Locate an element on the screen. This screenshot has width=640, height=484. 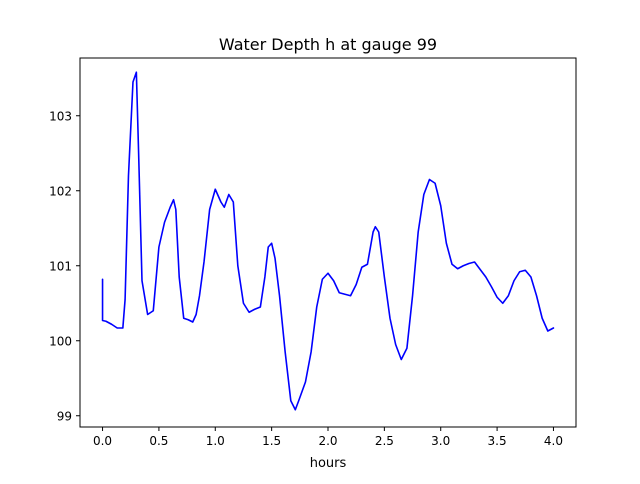
y-tick-label: 102 is located at coordinates (60, 191).